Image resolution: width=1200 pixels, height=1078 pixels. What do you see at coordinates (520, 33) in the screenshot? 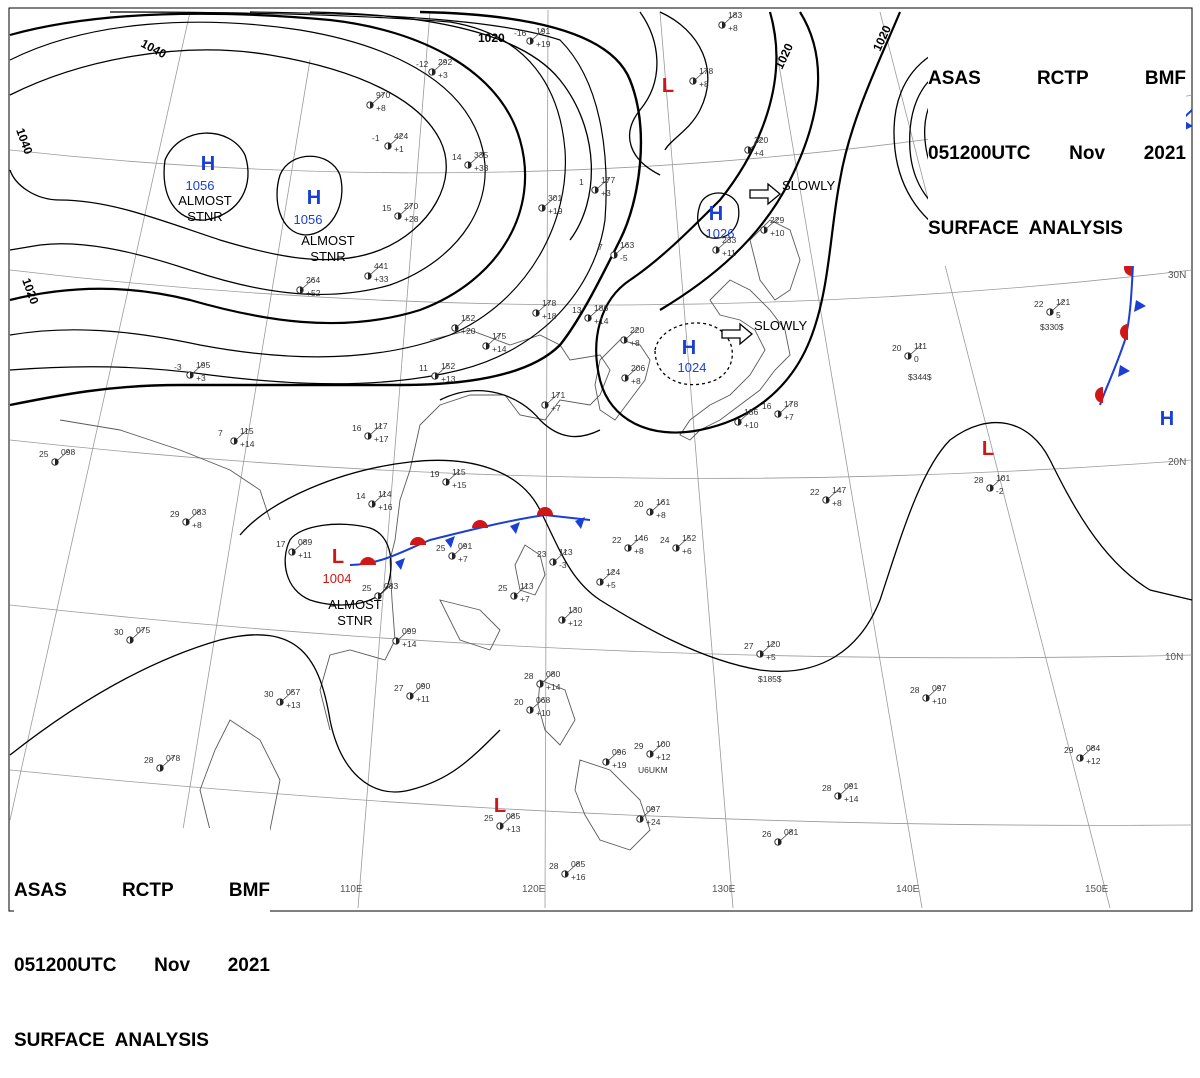
I see `station-temperature: -16` at bounding box center [520, 33].